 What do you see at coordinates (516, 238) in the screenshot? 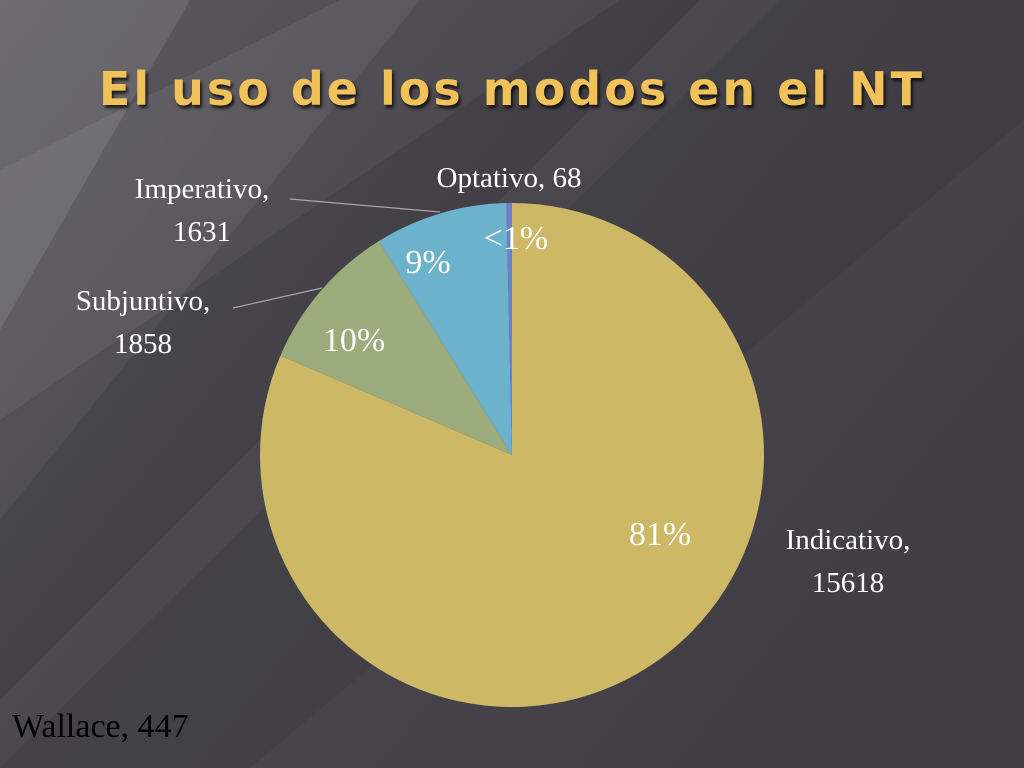
I see `percent-label-optativo: <1%` at bounding box center [516, 238].